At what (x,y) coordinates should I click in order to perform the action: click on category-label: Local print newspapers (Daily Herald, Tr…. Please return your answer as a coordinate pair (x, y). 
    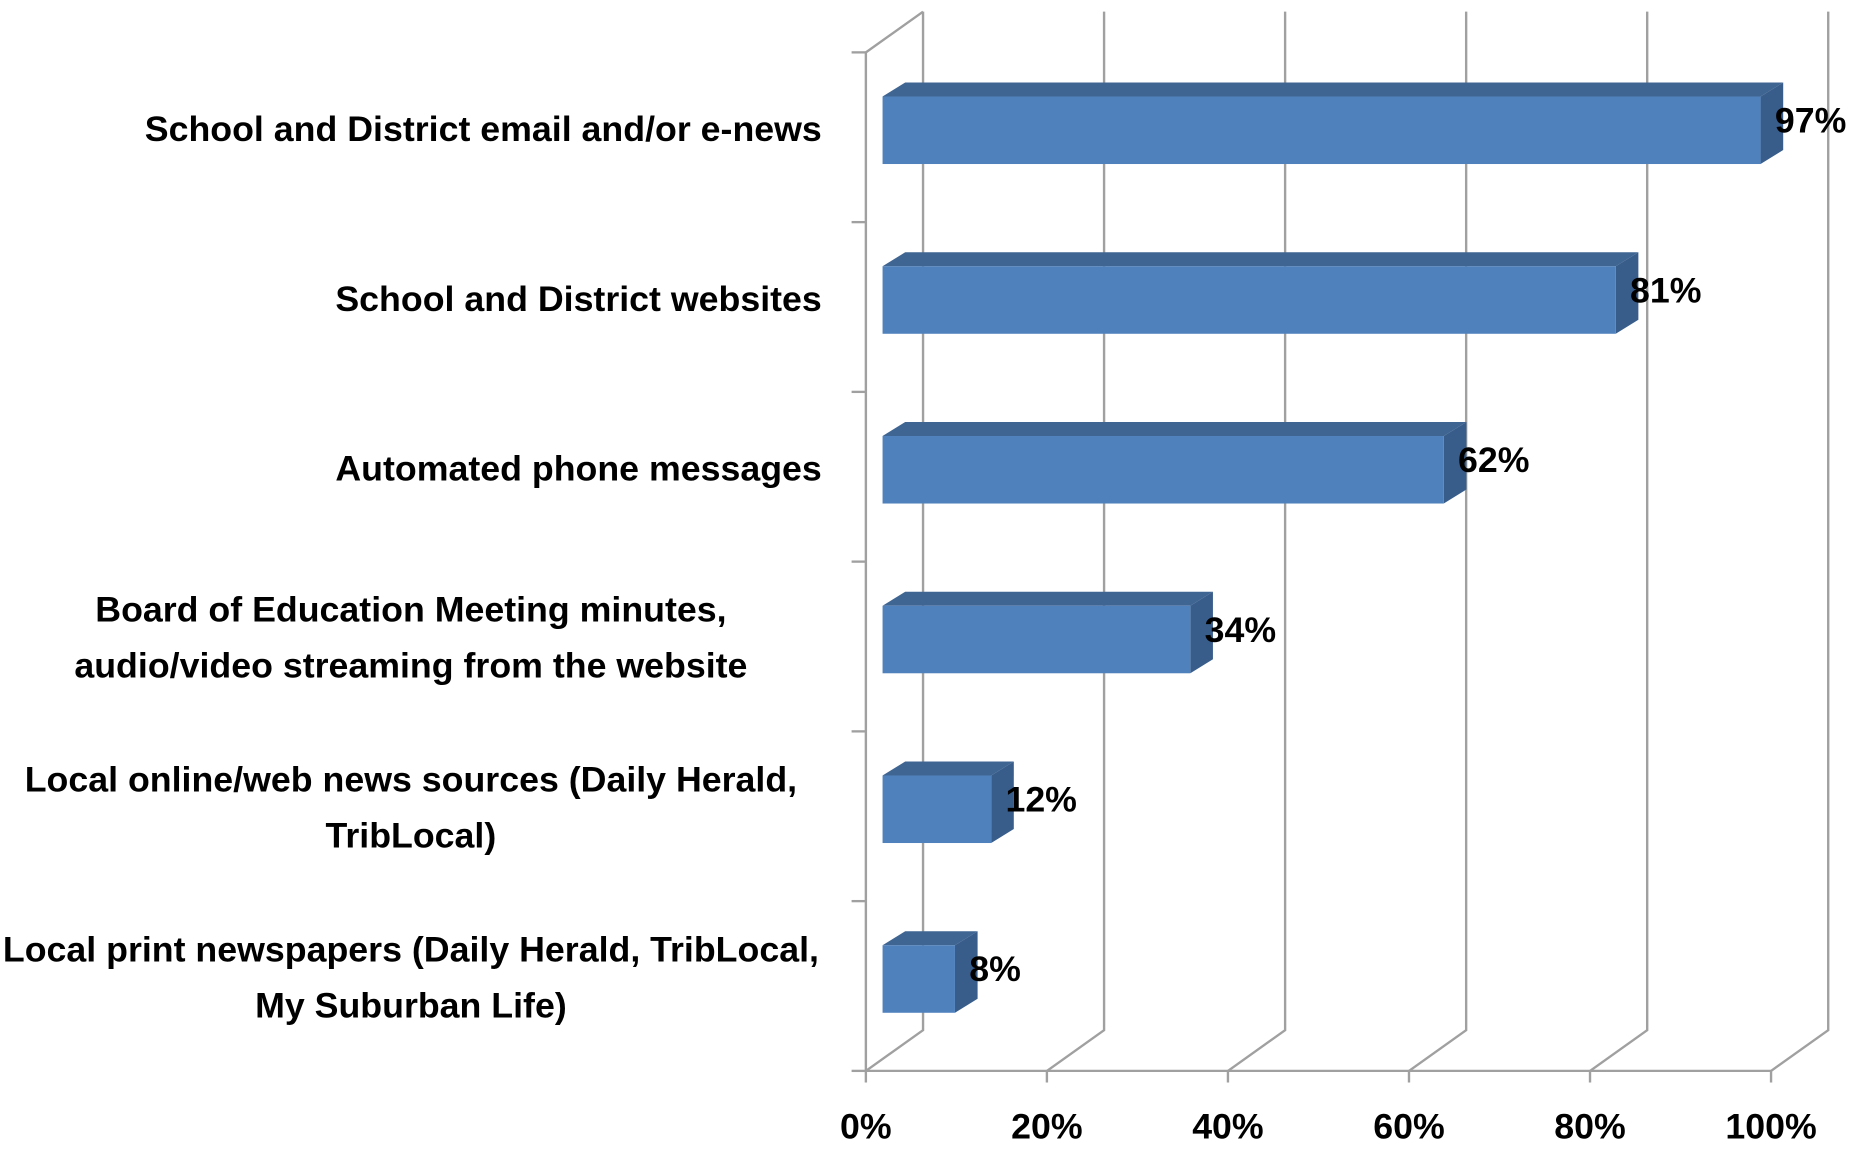
    Looking at the image, I should click on (410, 978).